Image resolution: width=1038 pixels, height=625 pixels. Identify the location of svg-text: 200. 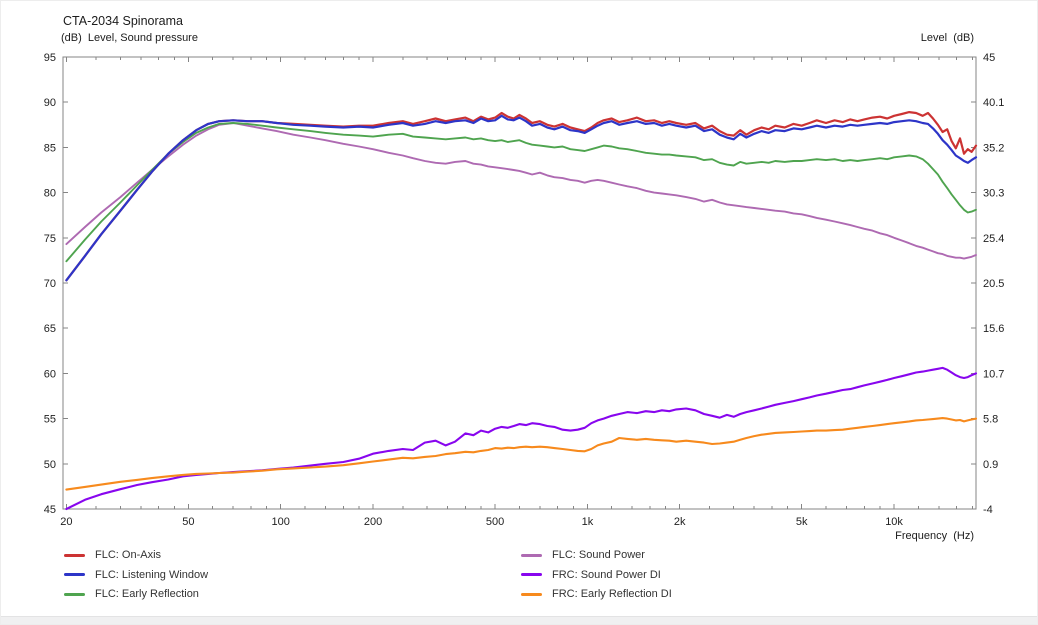
(373, 522).